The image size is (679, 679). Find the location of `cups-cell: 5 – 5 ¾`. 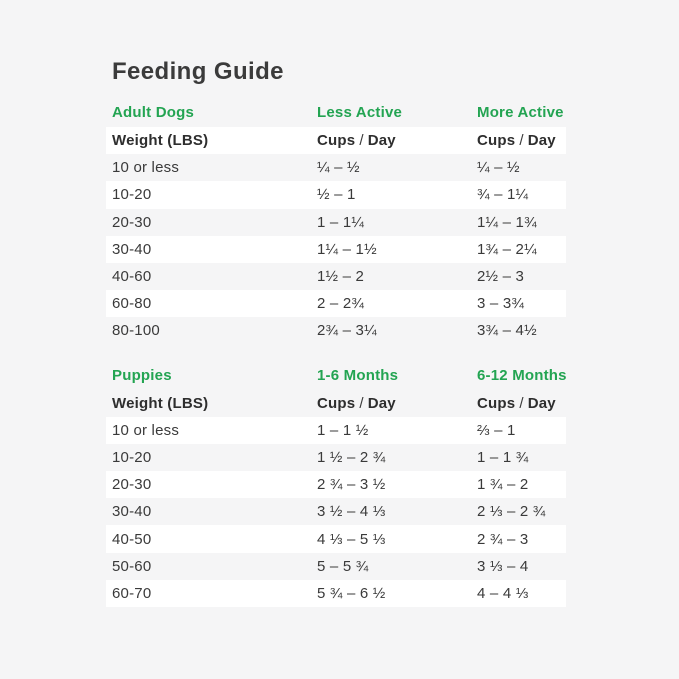

cups-cell: 5 – 5 ¾ is located at coordinates (343, 566).